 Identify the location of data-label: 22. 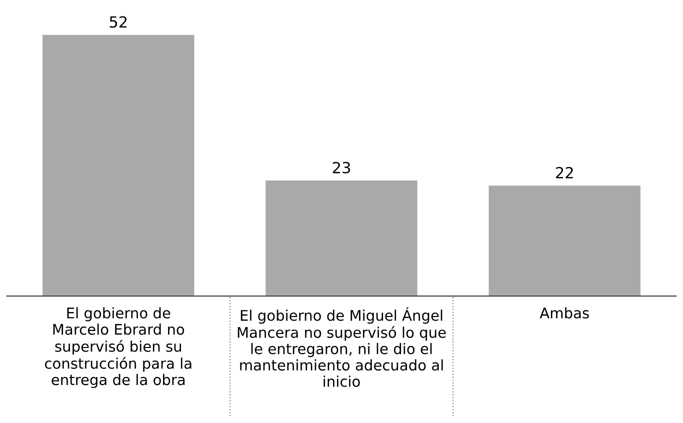
(564, 172).